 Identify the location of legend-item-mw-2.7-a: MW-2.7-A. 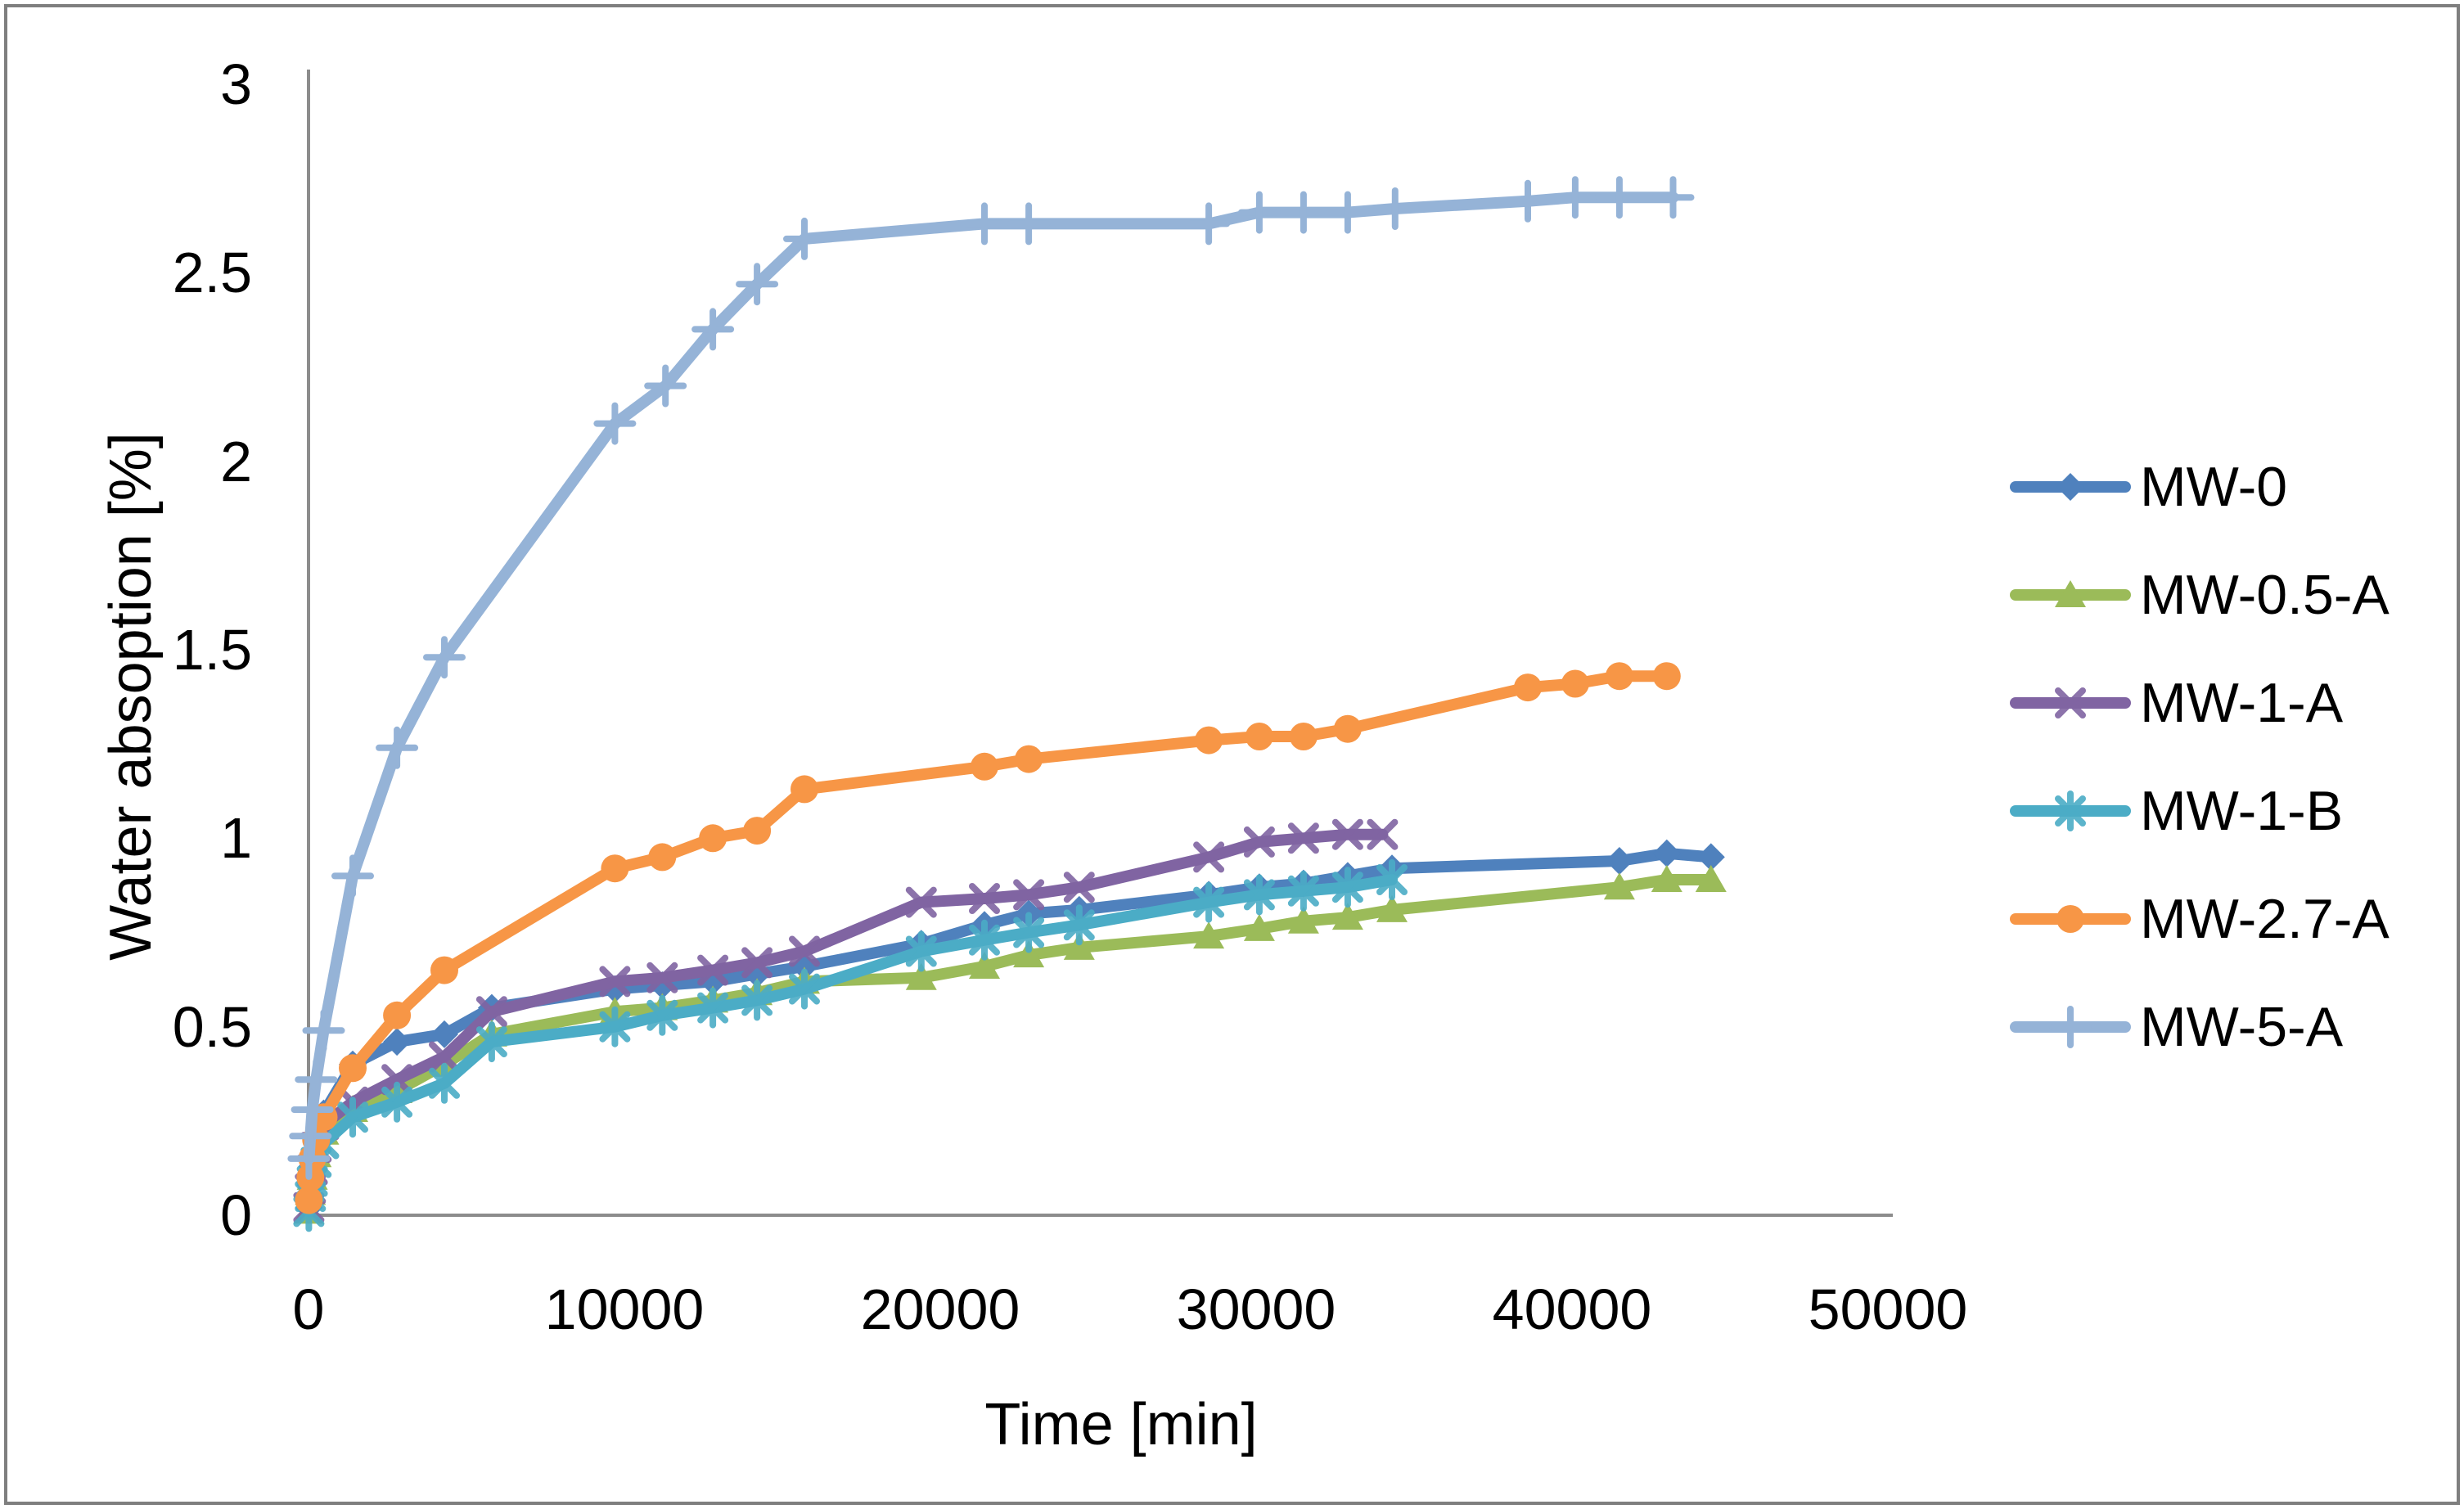
(2199, 919).